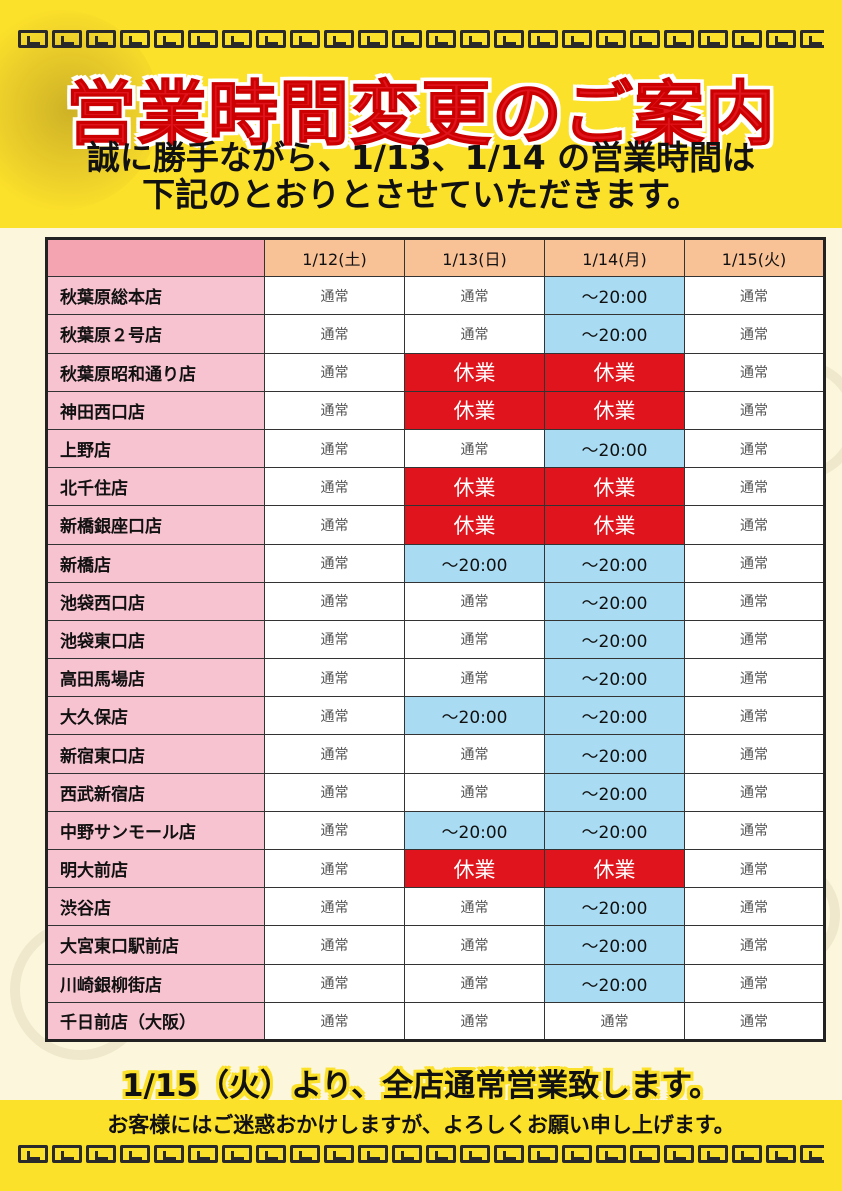 The image size is (842, 1191). I want to click on table-row: 中野サンモール店 通常 ～20:00 ～20:00 通常, so click(435, 830).